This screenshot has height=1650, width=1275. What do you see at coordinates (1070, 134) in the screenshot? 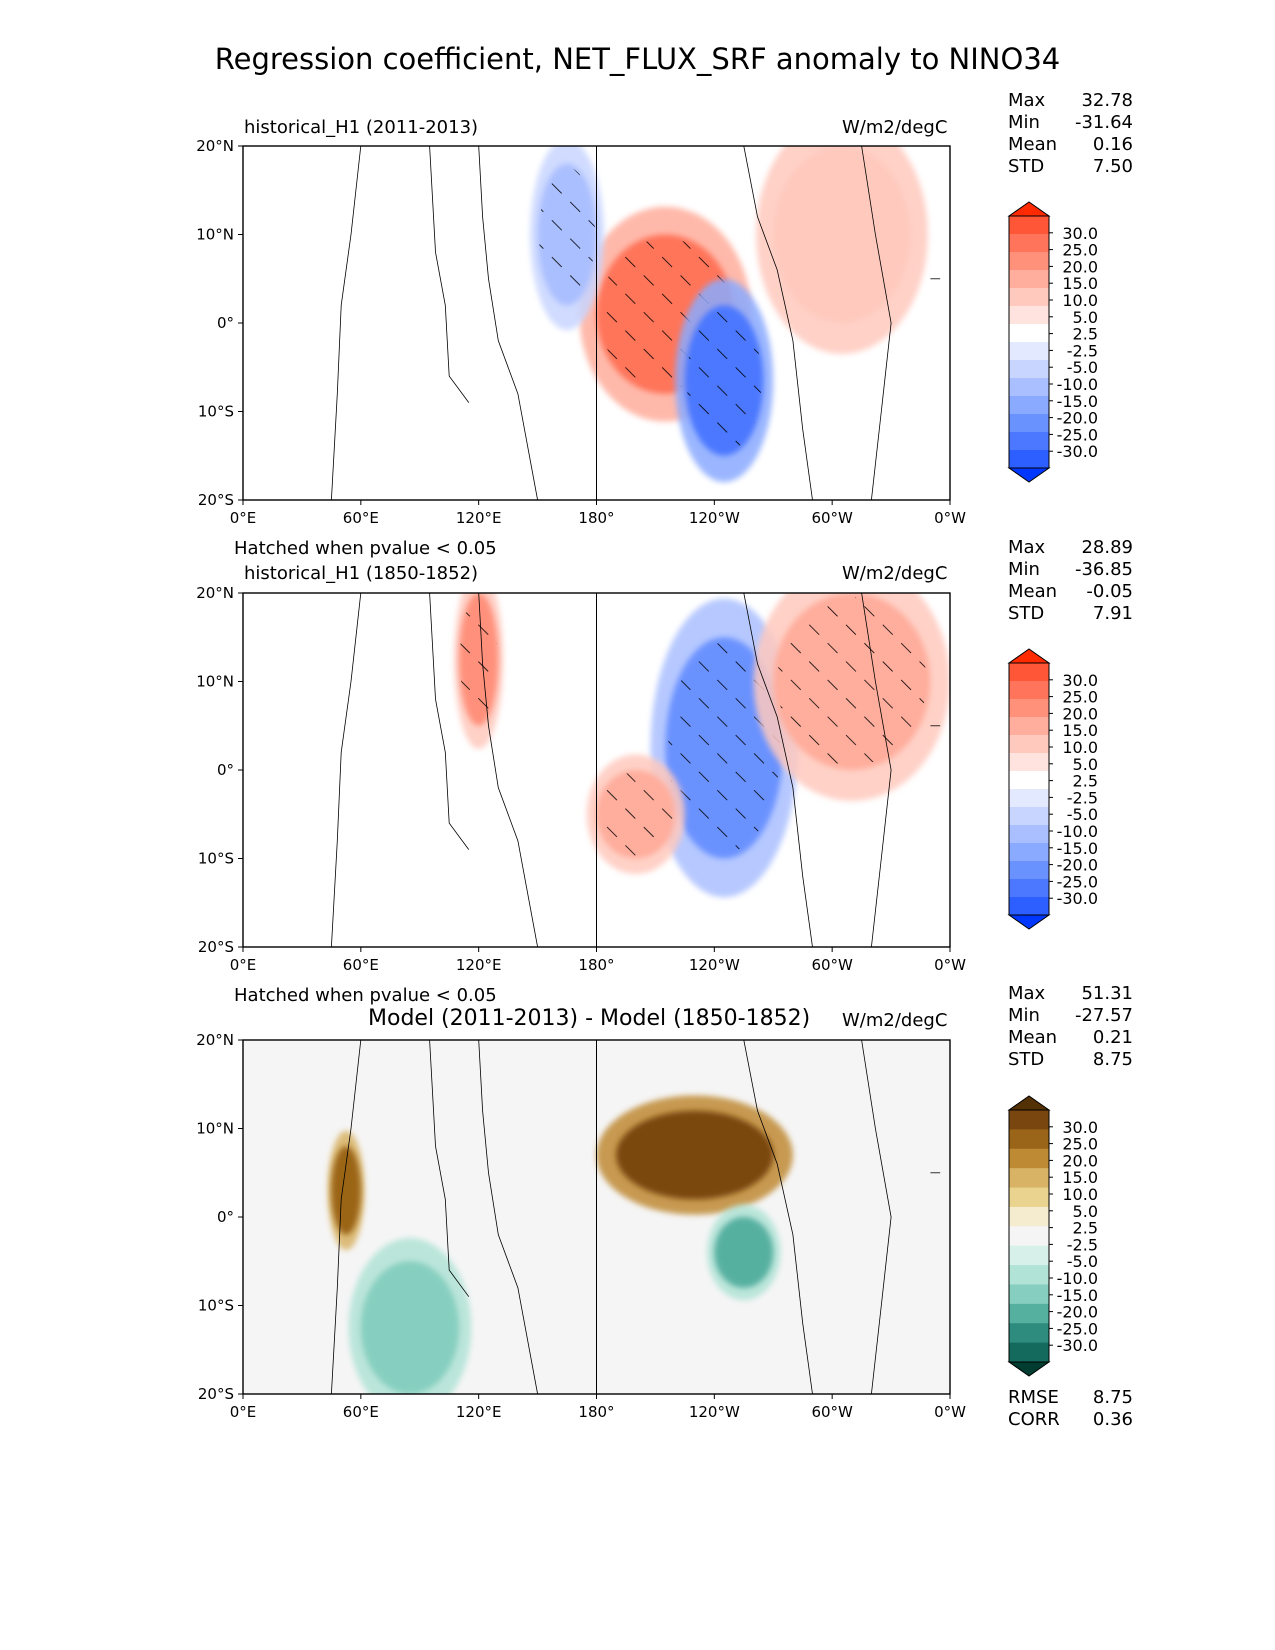
I see `panel1-stats: Max 32.78 Min -31.64 Mean 0.16 STD 7.50` at bounding box center [1070, 134].